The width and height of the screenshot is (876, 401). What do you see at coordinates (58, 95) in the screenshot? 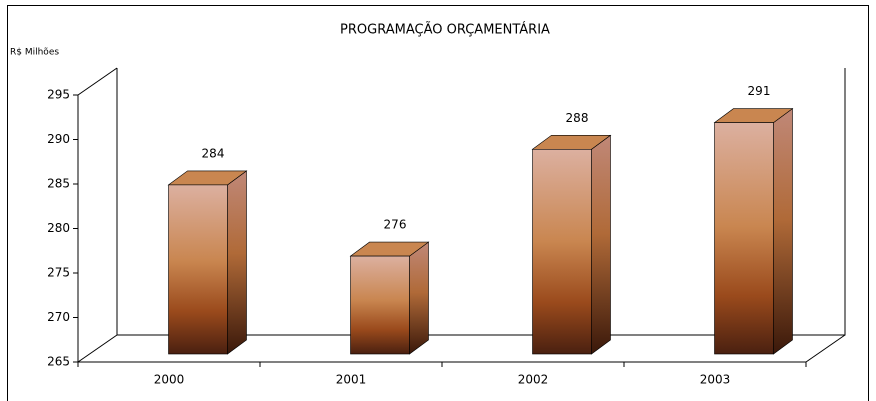
I see `y-tick-label: 295` at bounding box center [58, 95].